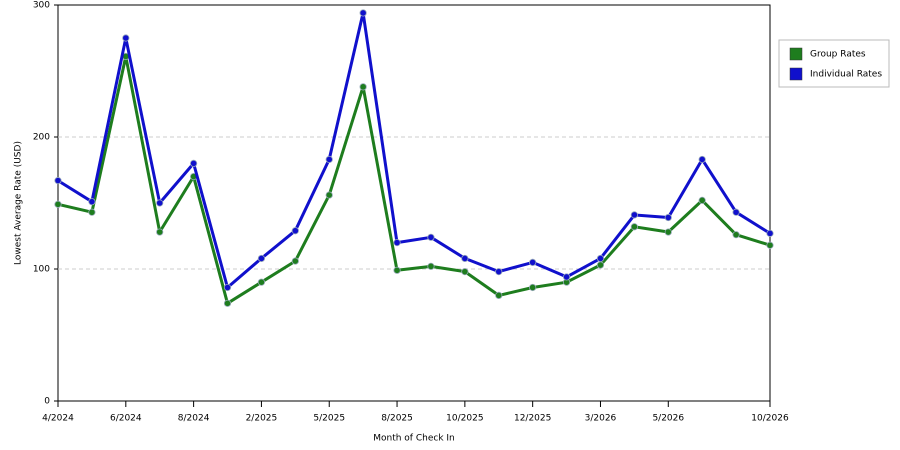 This screenshot has height=450, width=900. I want to click on x-tick-label: 8/2025, so click(397, 419).